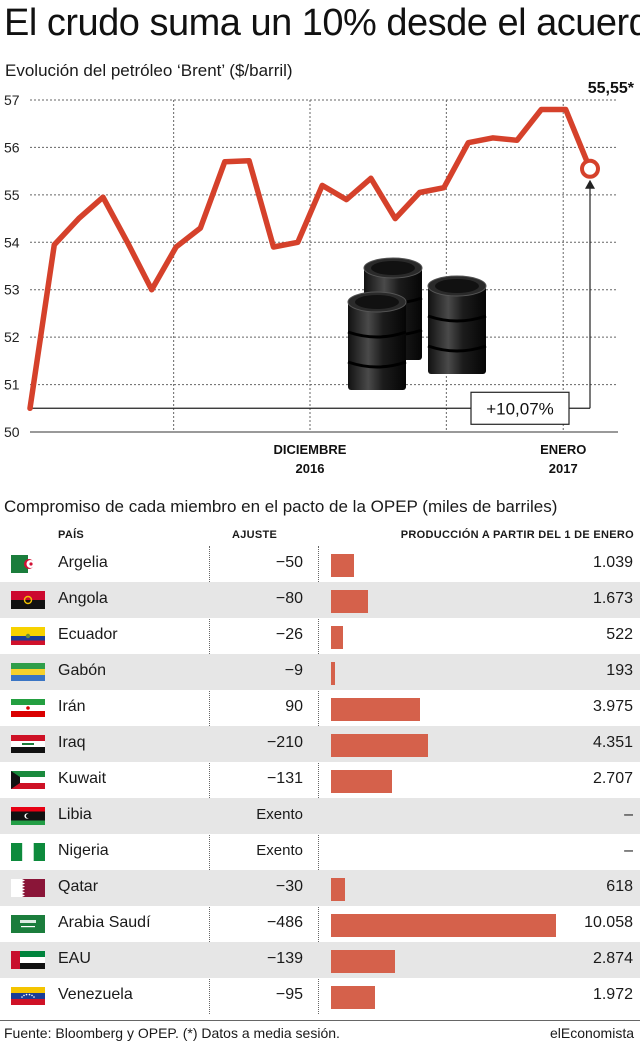 Image resolution: width=640 pixels, height=1047 pixels. Describe the element at coordinates (590, 168) in the screenshot. I see `last-value-marker` at that location.